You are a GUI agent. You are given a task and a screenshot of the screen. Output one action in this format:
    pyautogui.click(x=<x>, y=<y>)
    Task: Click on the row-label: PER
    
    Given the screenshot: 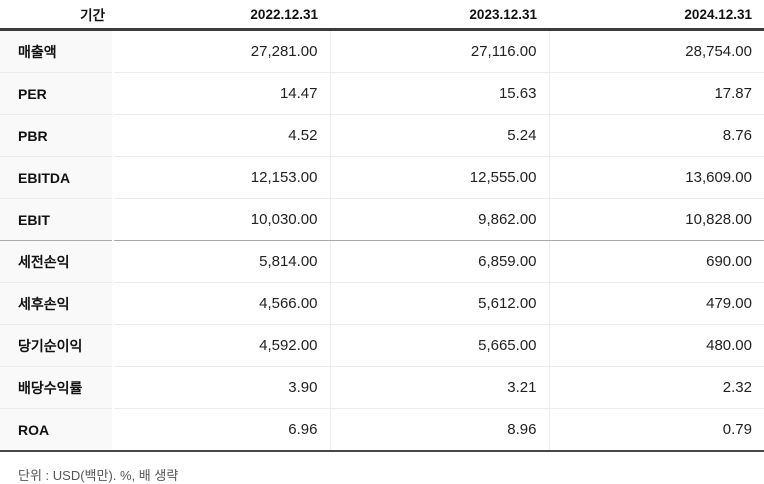 What is the action you would take?
    pyautogui.click(x=57, y=93)
    